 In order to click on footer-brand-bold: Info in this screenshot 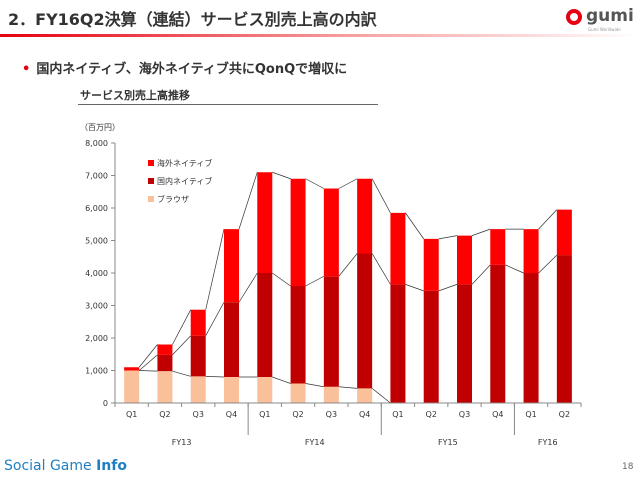, I will do `click(111, 466)`.